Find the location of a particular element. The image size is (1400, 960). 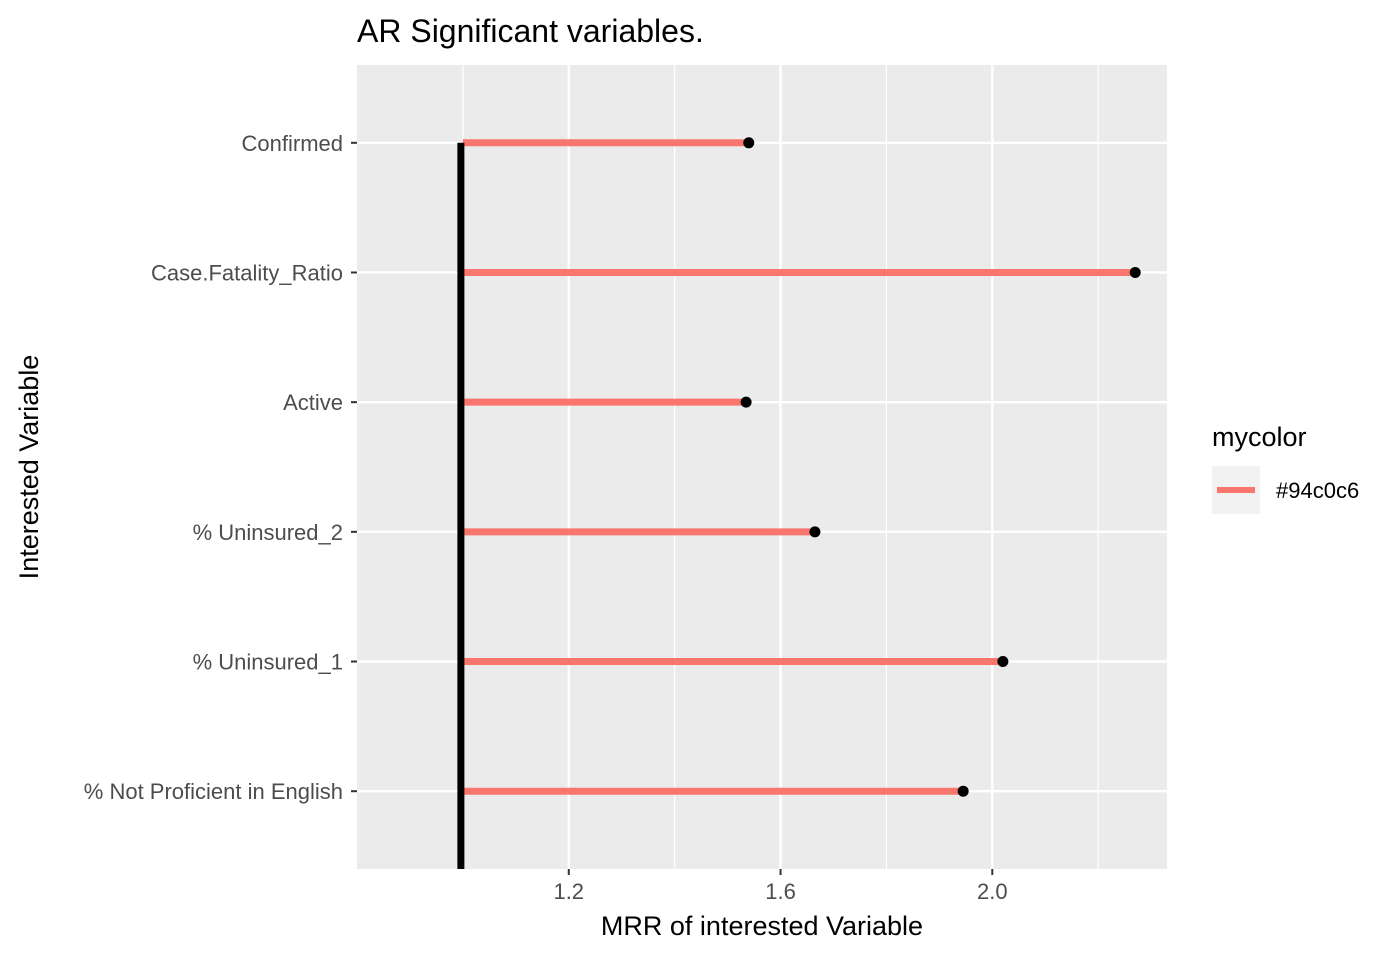

x-axis: 1.2 1.6 2.0 is located at coordinates (780, 886).